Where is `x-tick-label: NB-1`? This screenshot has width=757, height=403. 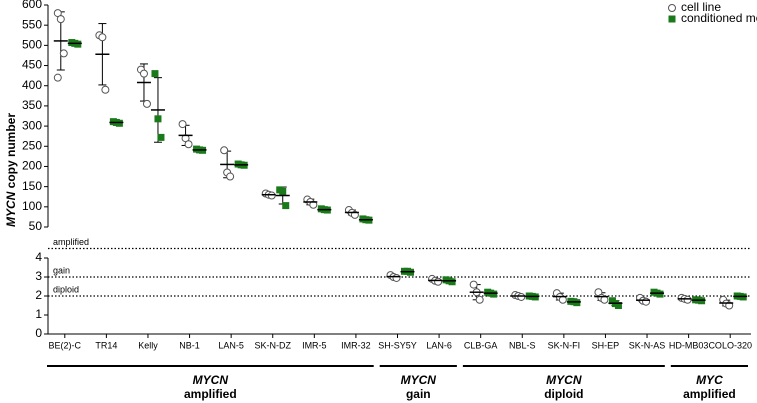 x-tick-label: NB-1 is located at coordinates (189, 345).